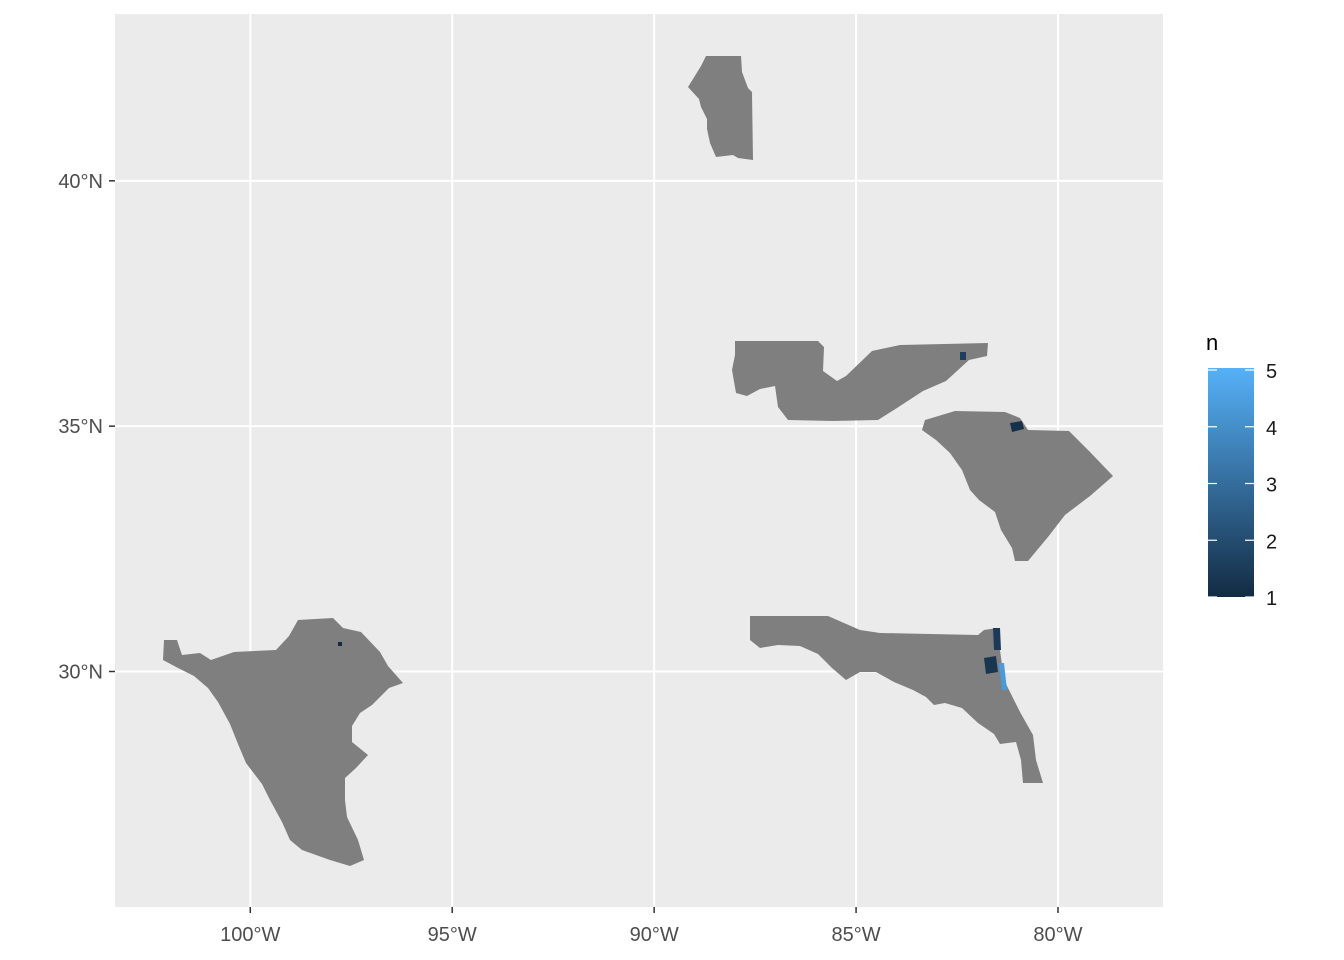 The width and height of the screenshot is (1344, 960). I want to click on legend-ticks: 1 2 3 4 5, so click(1242, 485).